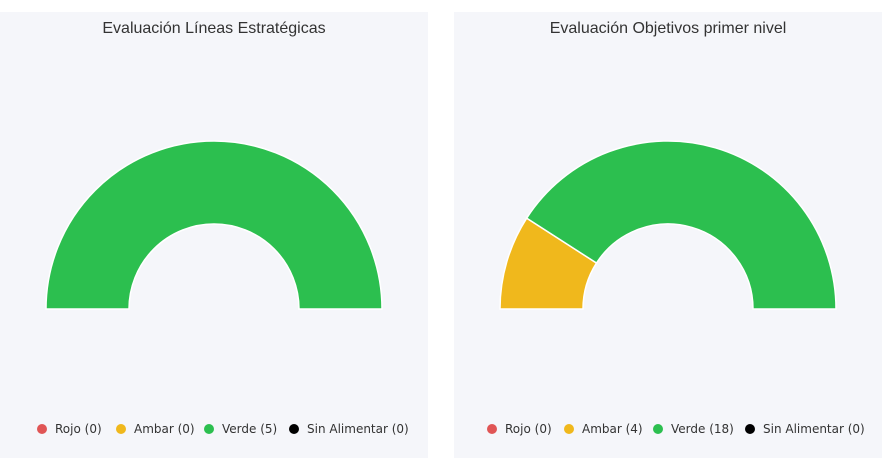 The image size is (886, 470). I want to click on legend-label-verde: Verde (5), so click(250, 429).